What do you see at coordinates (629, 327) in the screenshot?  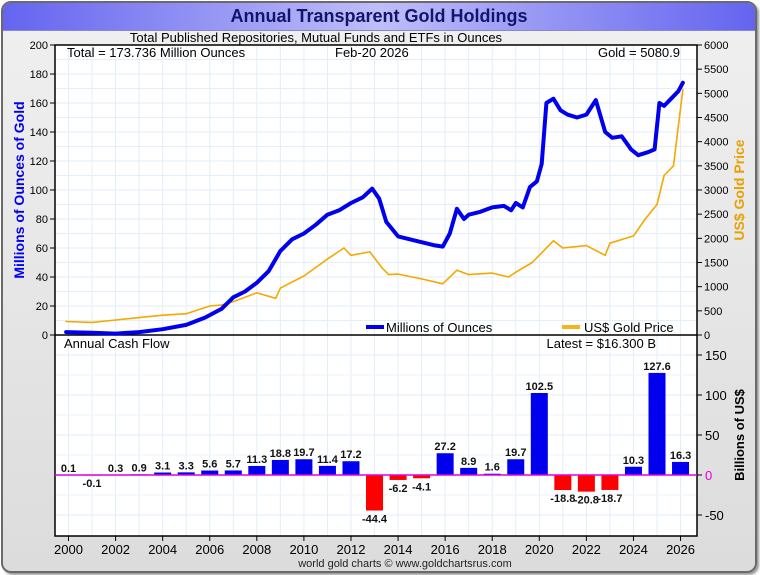 I see `legend-label-gold: US$ Gold Price` at bounding box center [629, 327].